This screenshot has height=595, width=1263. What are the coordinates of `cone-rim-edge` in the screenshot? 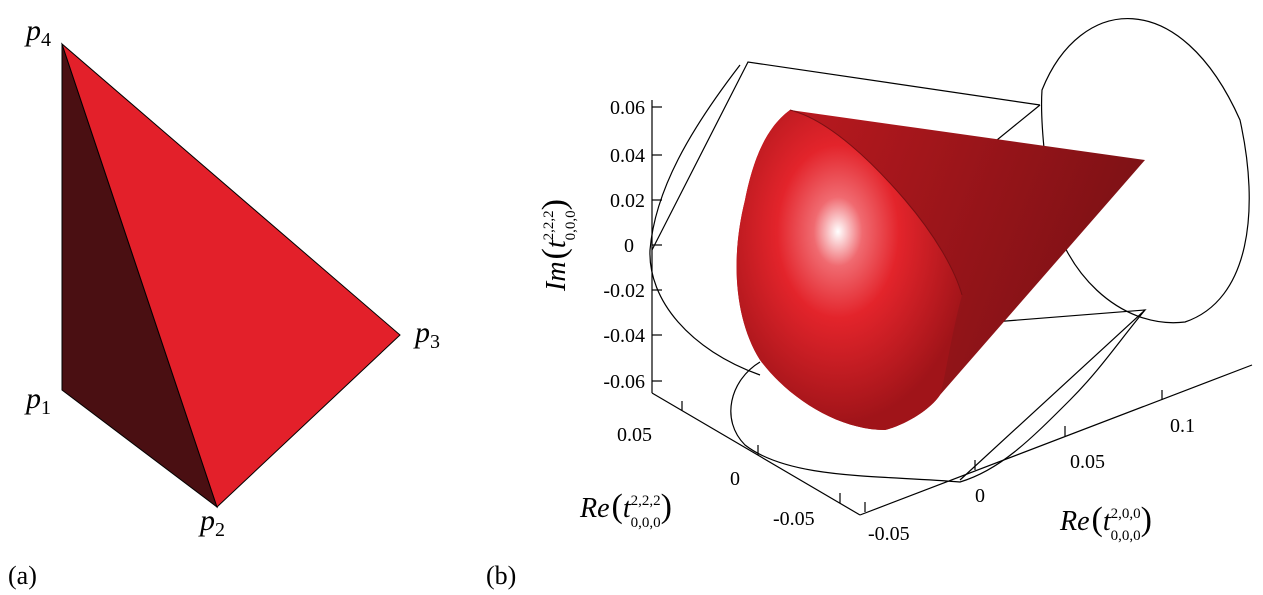 It's located at (876, 202).